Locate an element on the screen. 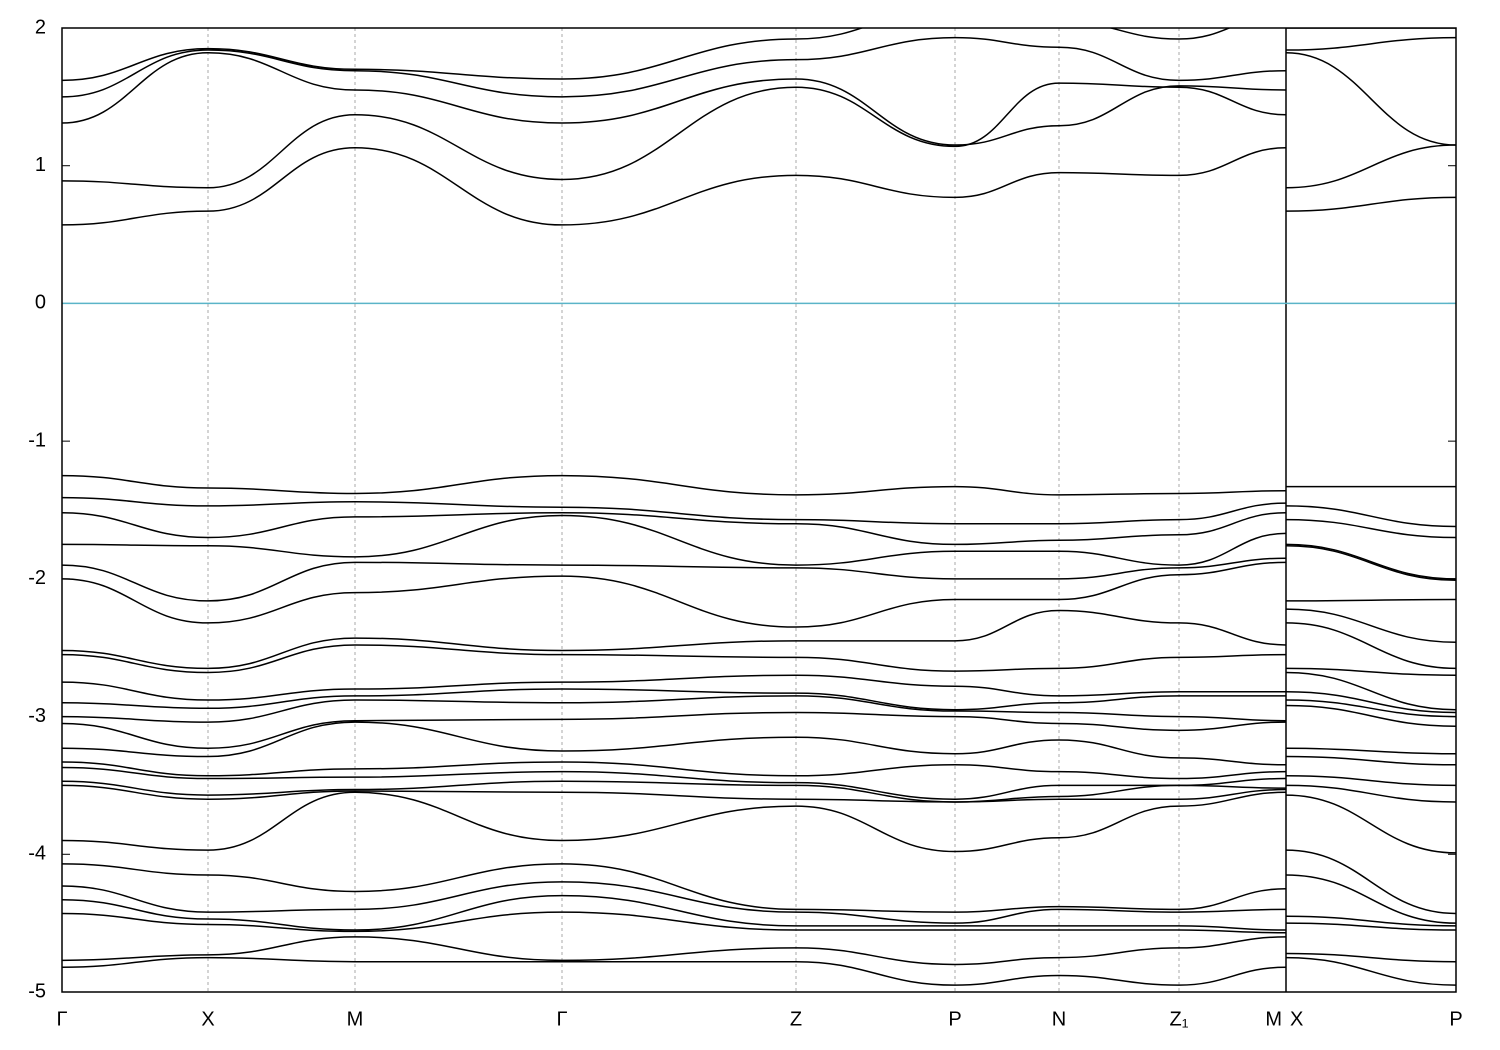  x-tick-label: Z₁ is located at coordinates (1179, 1019).